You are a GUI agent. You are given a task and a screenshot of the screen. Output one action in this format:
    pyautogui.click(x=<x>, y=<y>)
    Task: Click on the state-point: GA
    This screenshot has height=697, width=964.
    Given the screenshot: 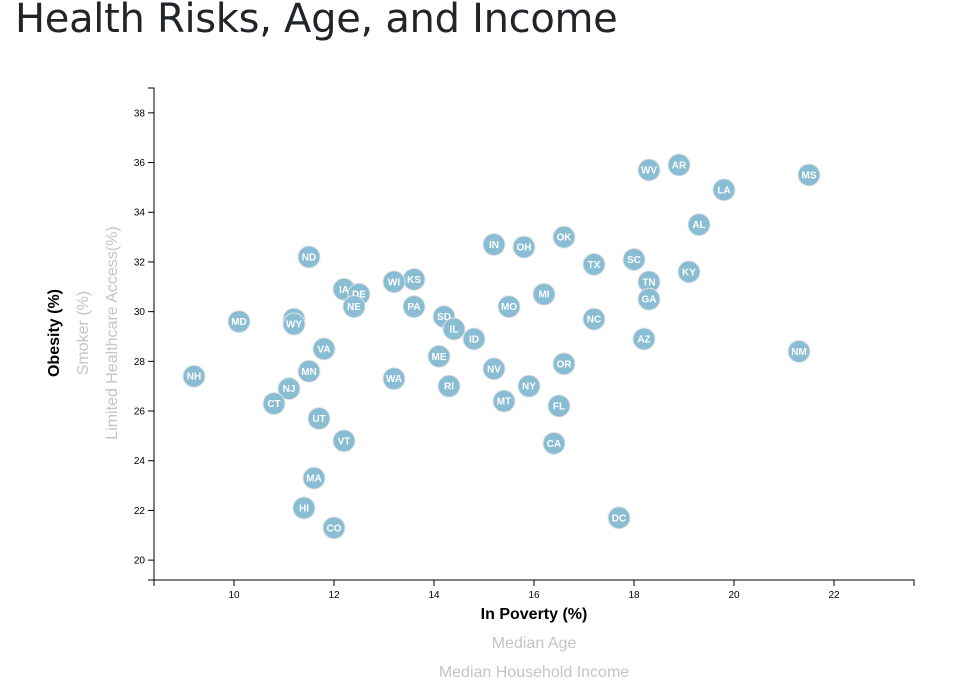 What is the action you would take?
    pyautogui.click(x=649, y=299)
    